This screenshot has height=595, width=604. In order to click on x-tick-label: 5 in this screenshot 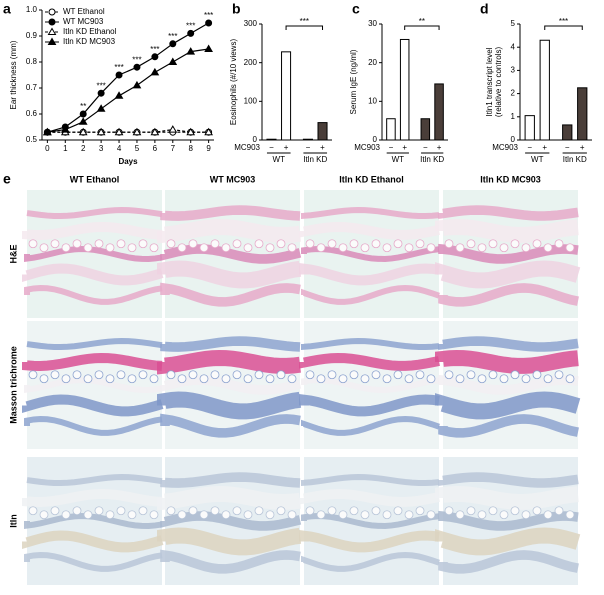, I will do `click(137, 148)`.